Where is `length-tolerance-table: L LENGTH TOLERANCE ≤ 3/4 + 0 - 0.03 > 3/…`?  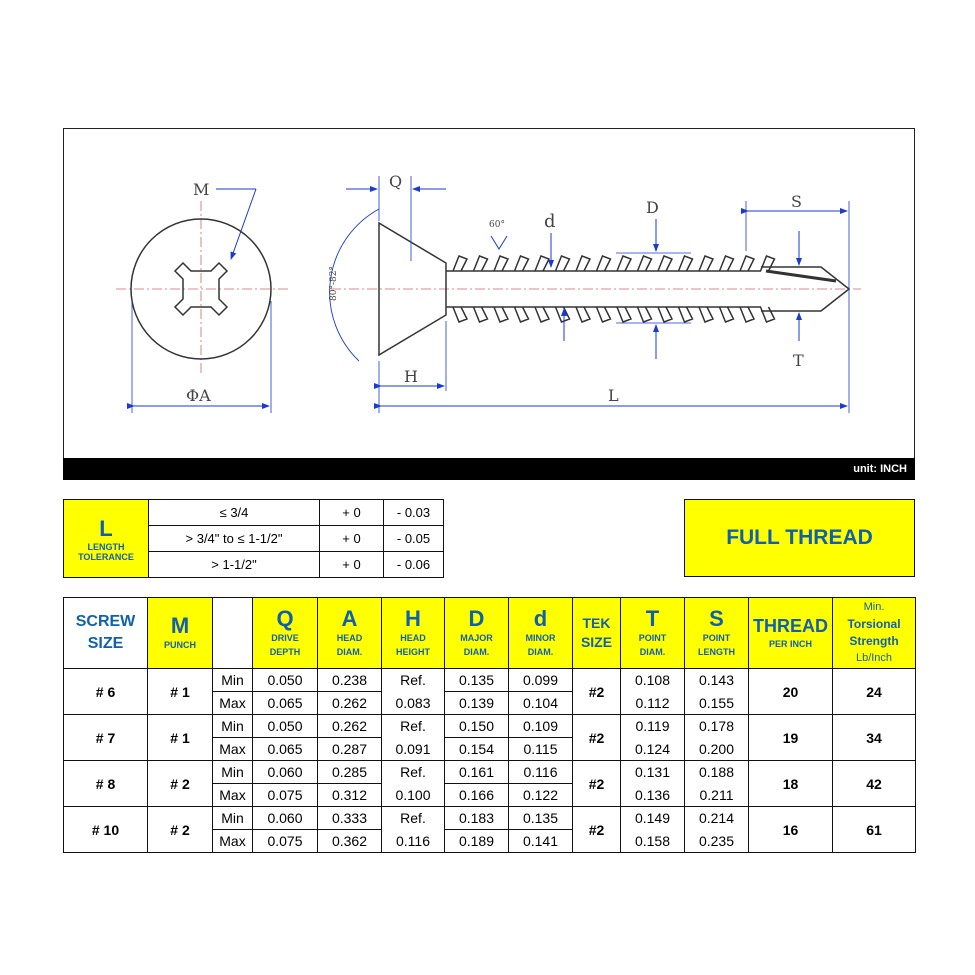 length-tolerance-table: L LENGTH TOLERANCE ≤ 3/4 + 0 - 0.03 > 3/… is located at coordinates (253, 538).